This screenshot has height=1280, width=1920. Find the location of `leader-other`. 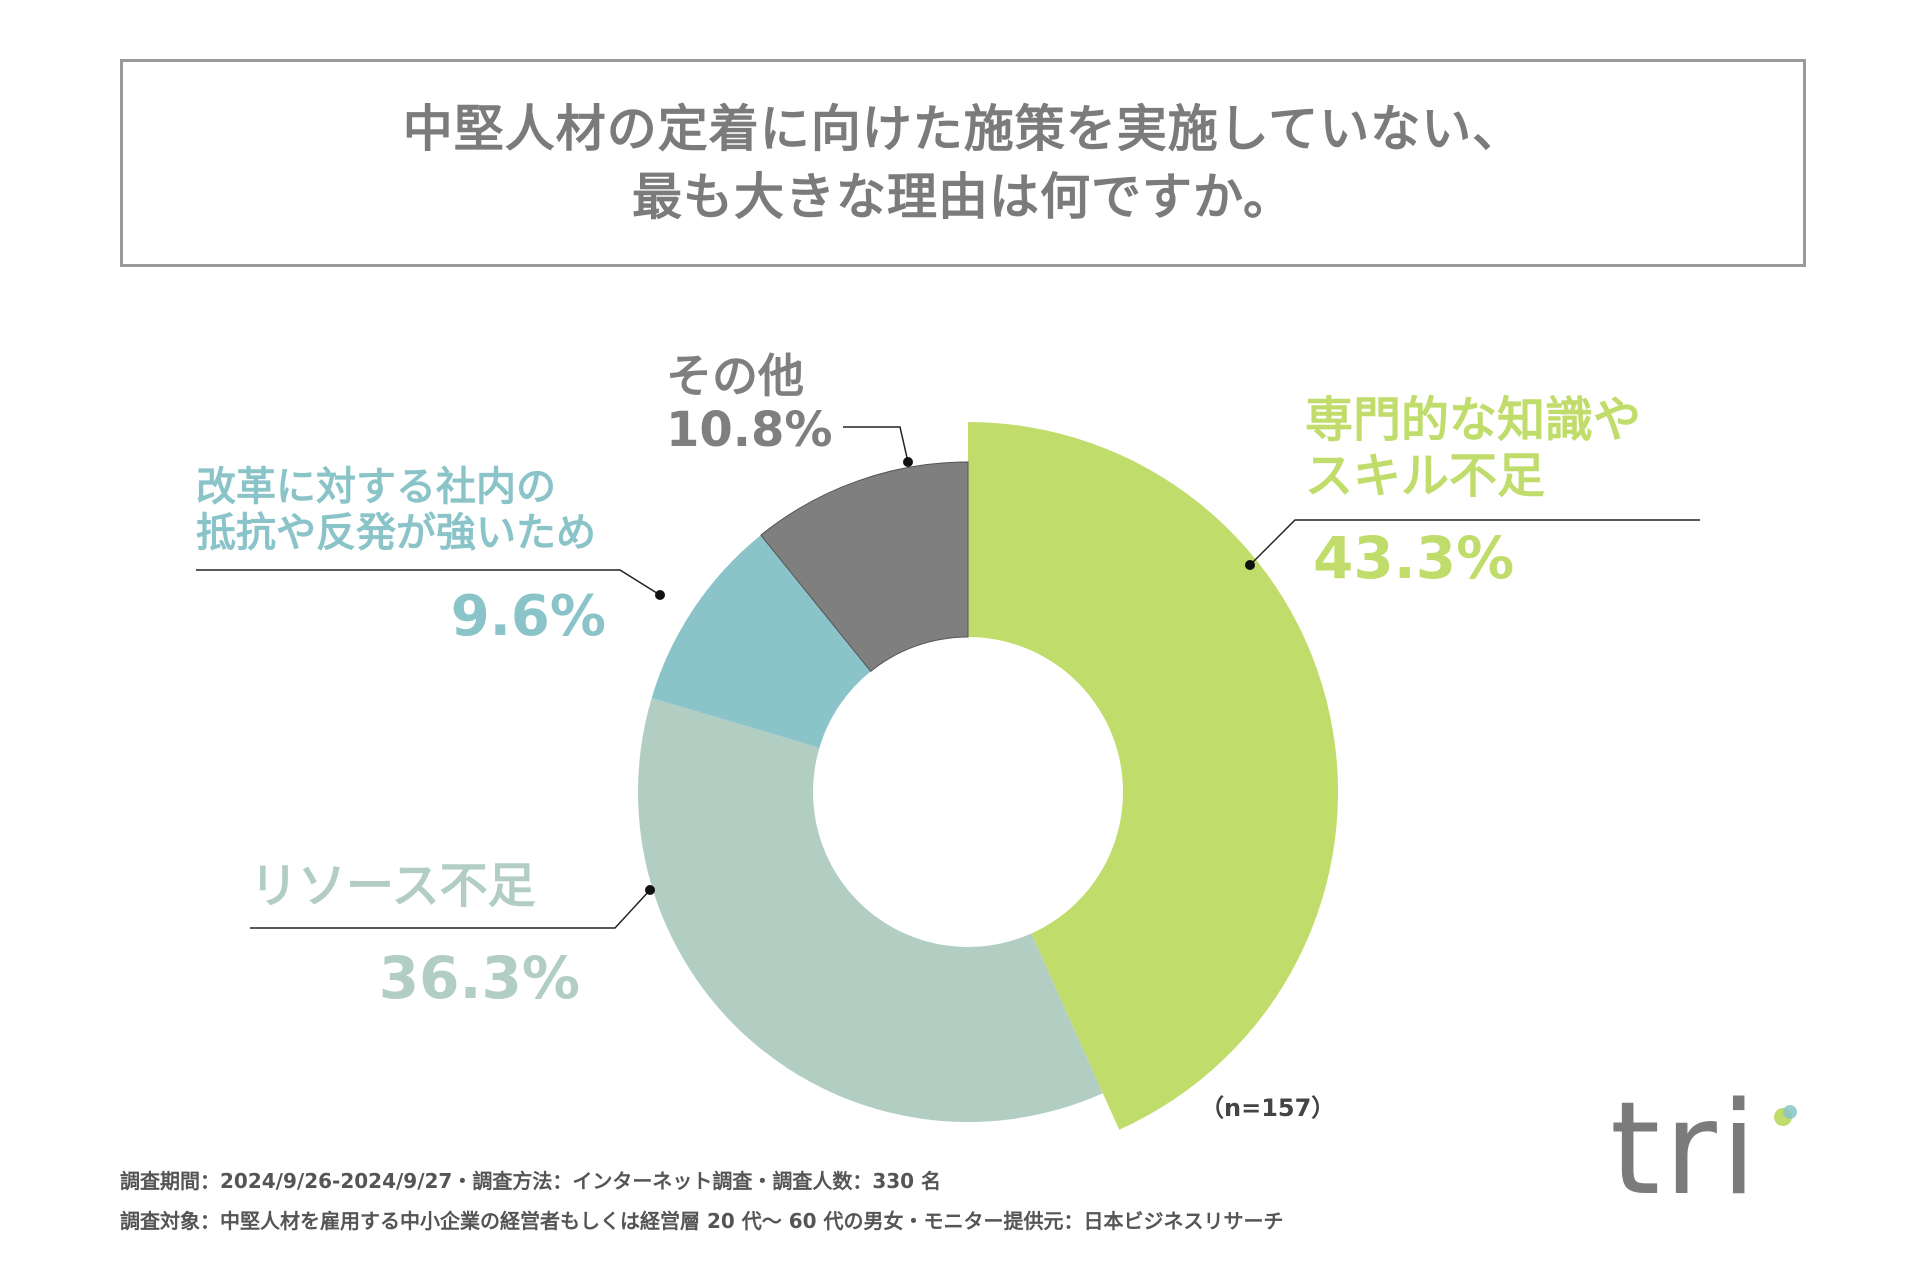

leader-other is located at coordinates (876, 444).